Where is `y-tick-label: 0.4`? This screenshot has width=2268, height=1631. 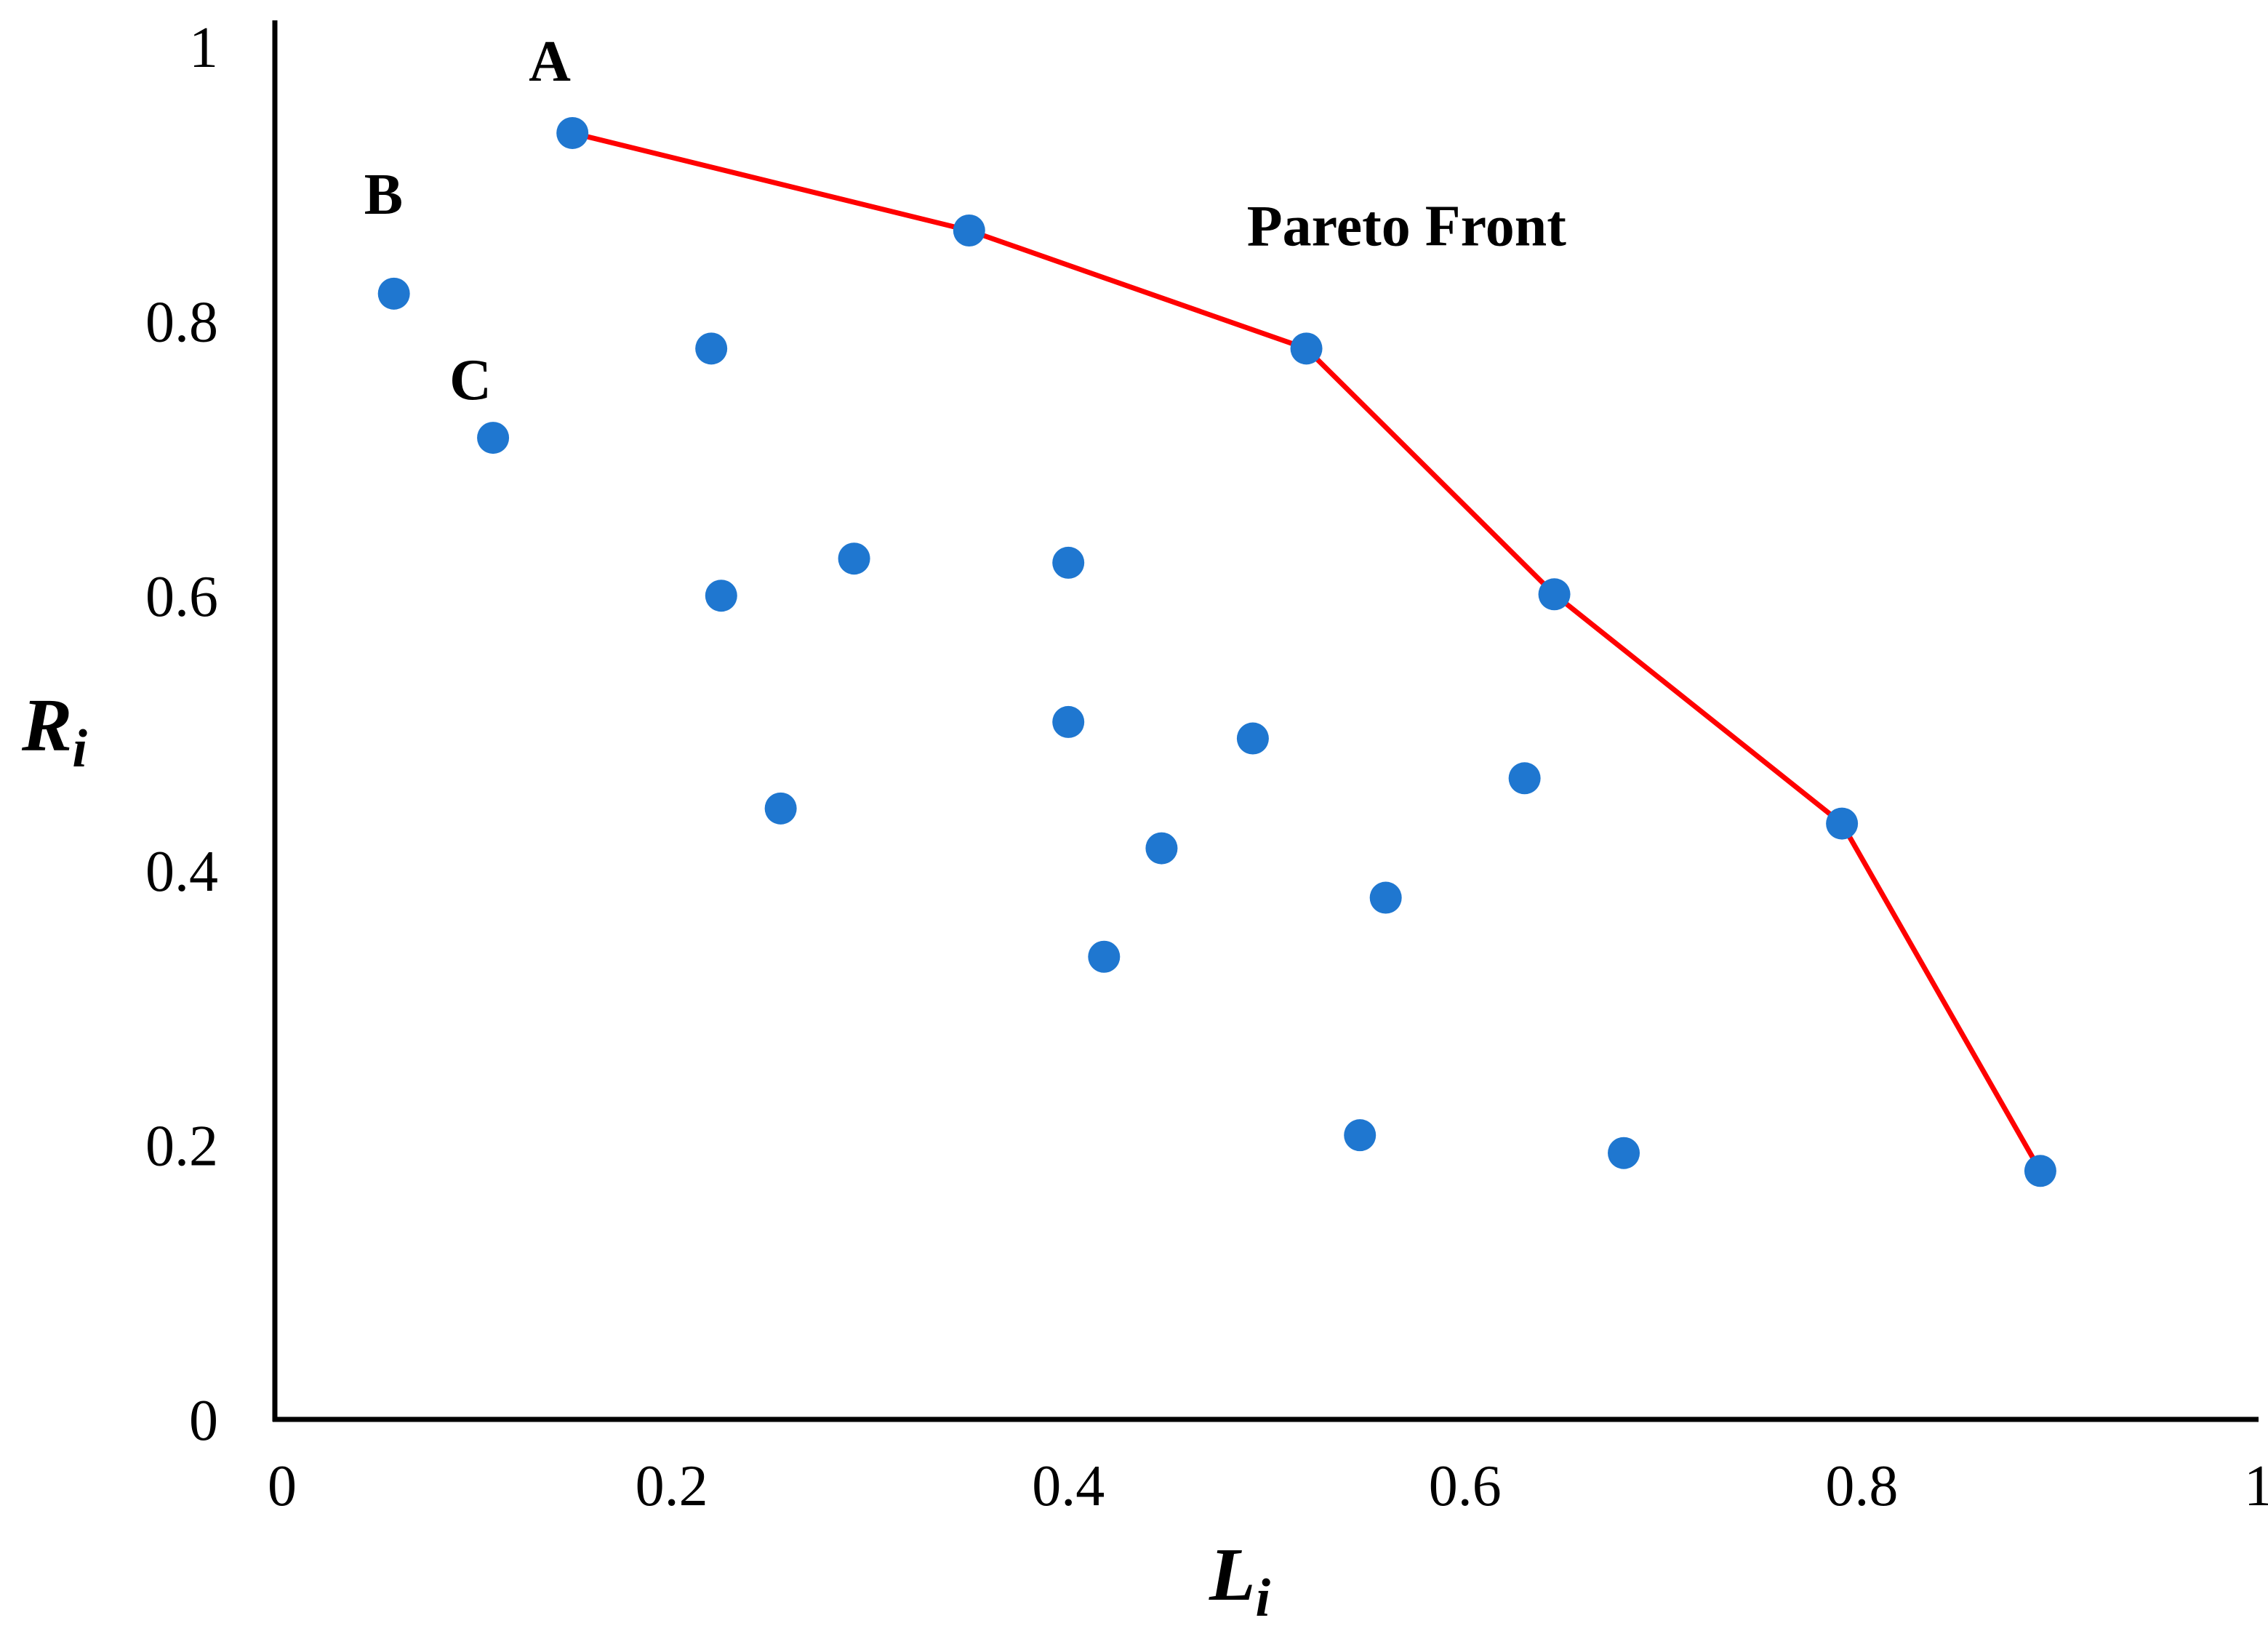 y-tick-label: 0.4 is located at coordinates (181, 872).